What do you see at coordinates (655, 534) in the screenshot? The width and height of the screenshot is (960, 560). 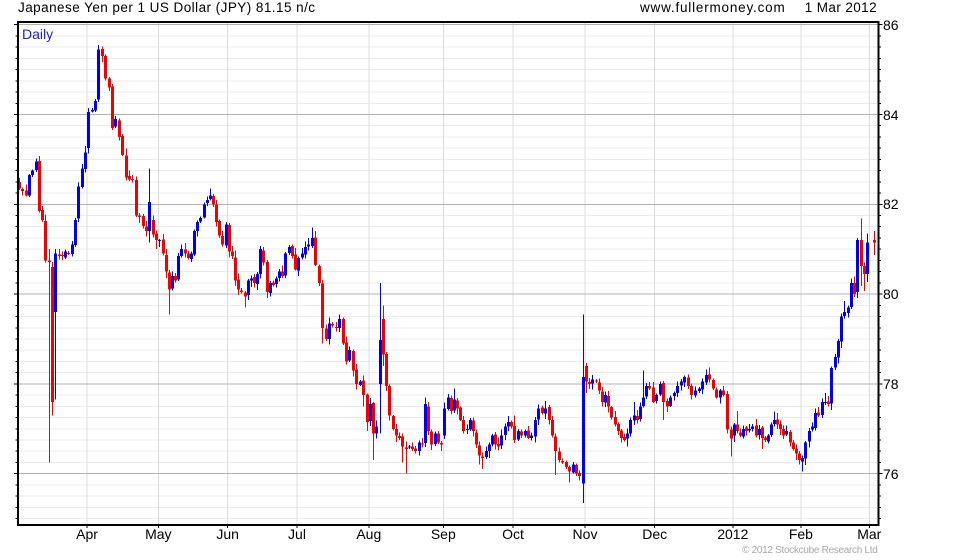 I see `x-axis-label-dec: Dec` at bounding box center [655, 534].